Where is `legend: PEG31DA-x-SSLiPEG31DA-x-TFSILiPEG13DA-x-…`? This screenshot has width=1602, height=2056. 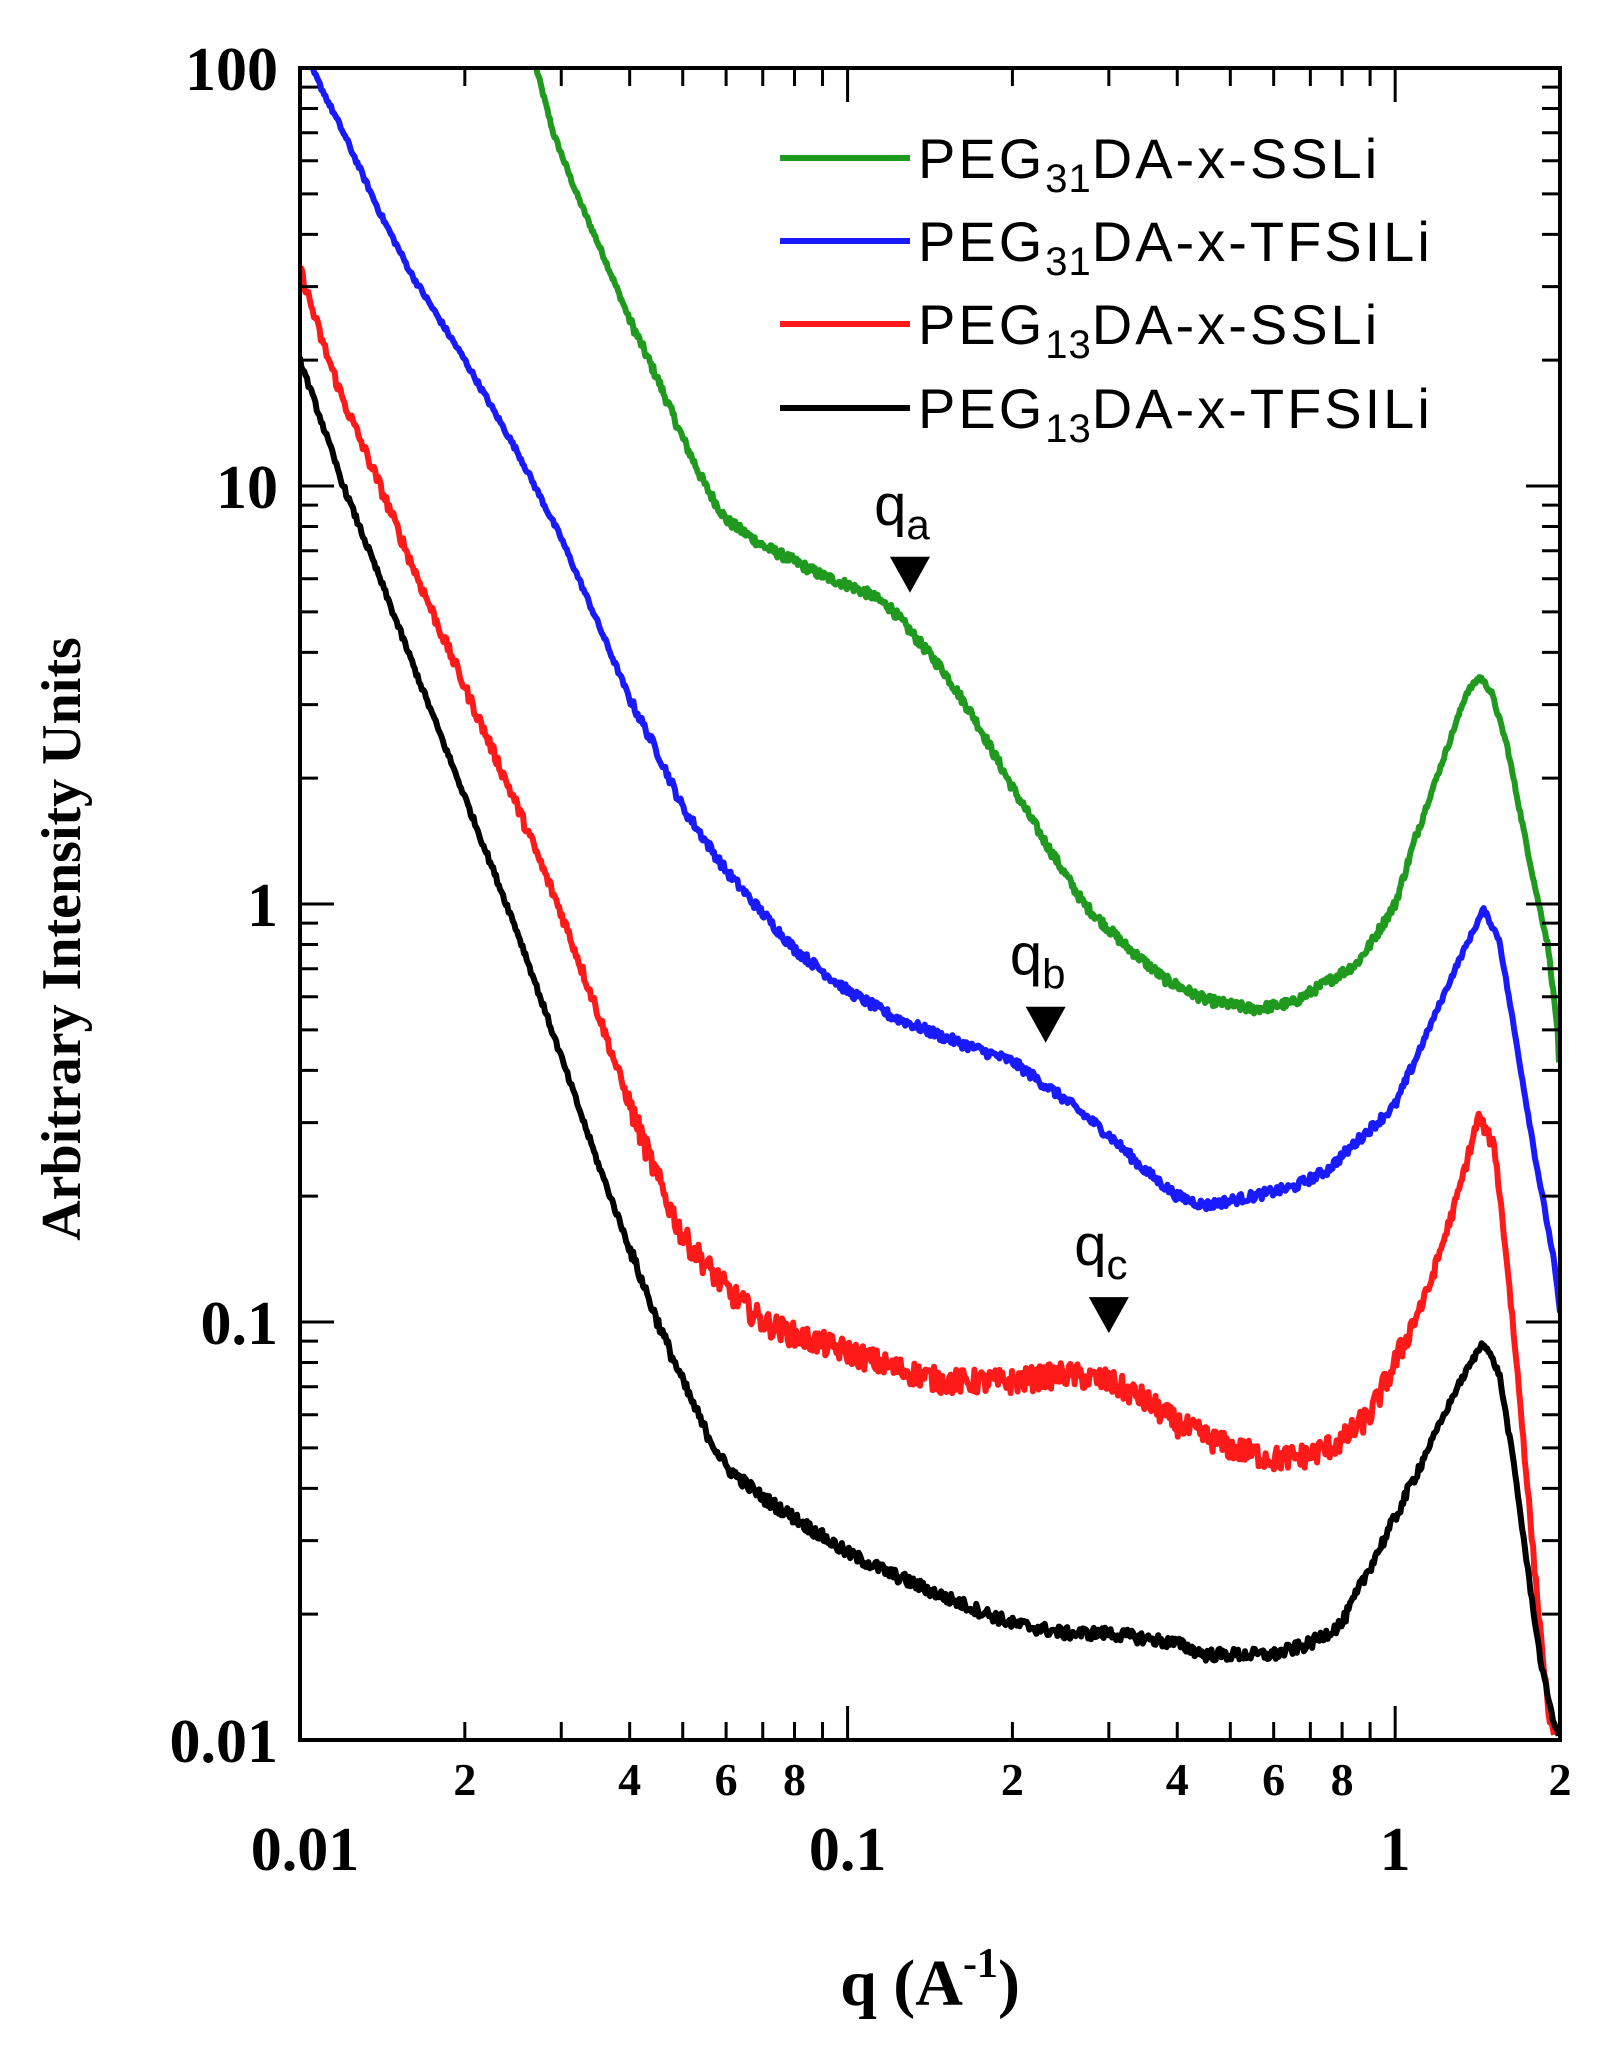
legend: PEG31DA-x-SSLiPEG31DA-x-TFSILiPEG13DA-x-… is located at coordinates (1106, 289).